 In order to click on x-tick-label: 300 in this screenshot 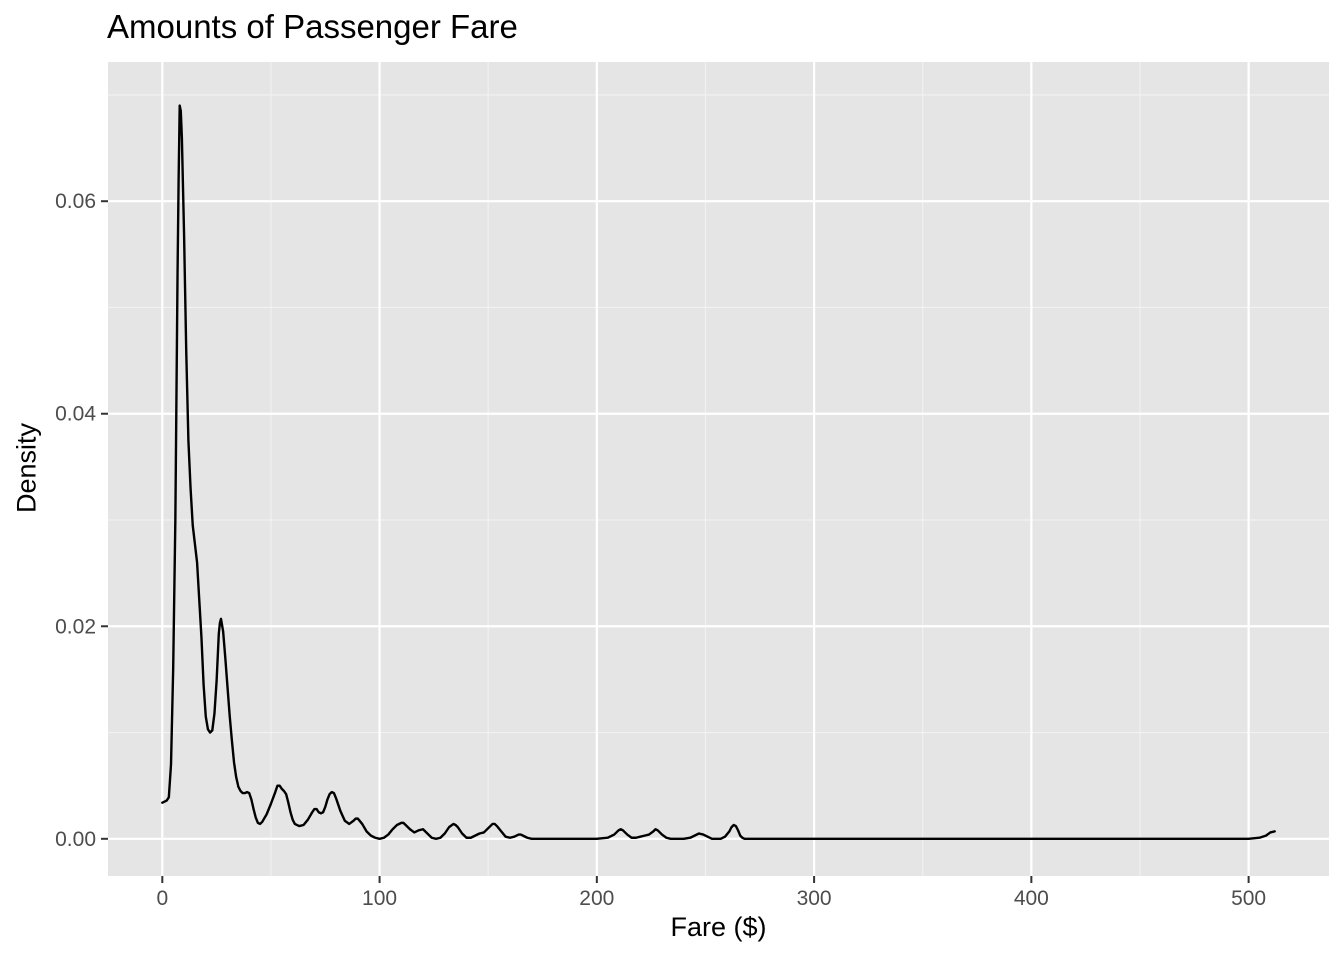, I will do `click(814, 898)`.